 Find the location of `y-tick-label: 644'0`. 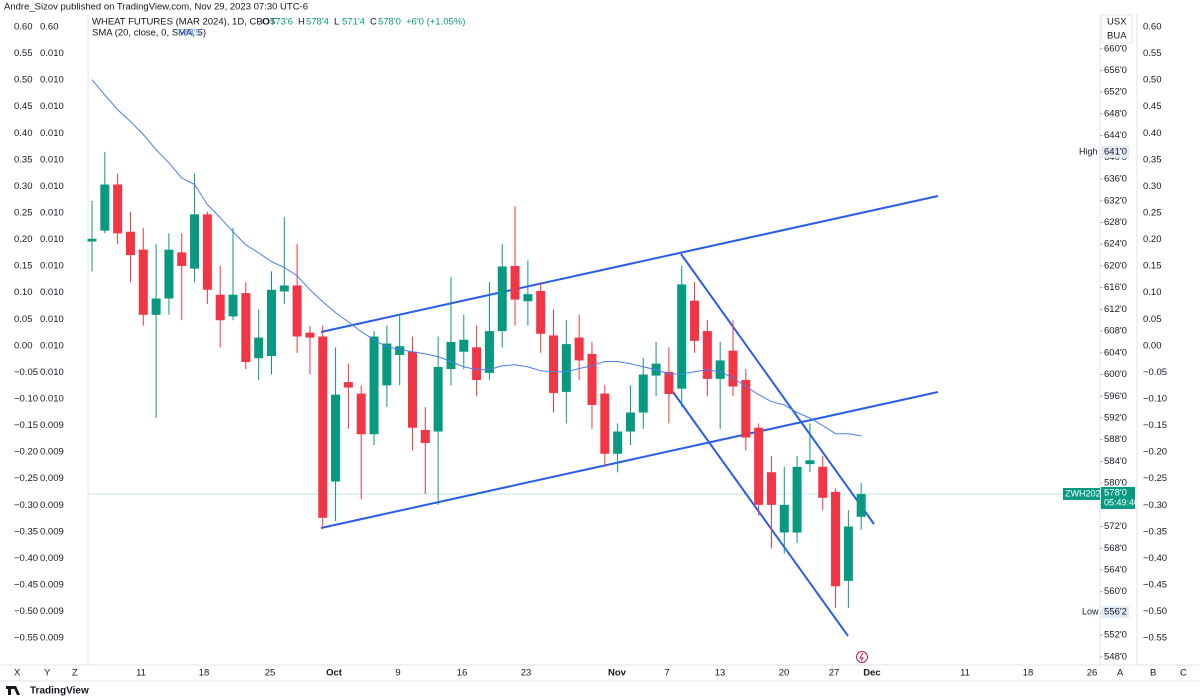

y-tick-label: 644'0 is located at coordinates (1115, 135).